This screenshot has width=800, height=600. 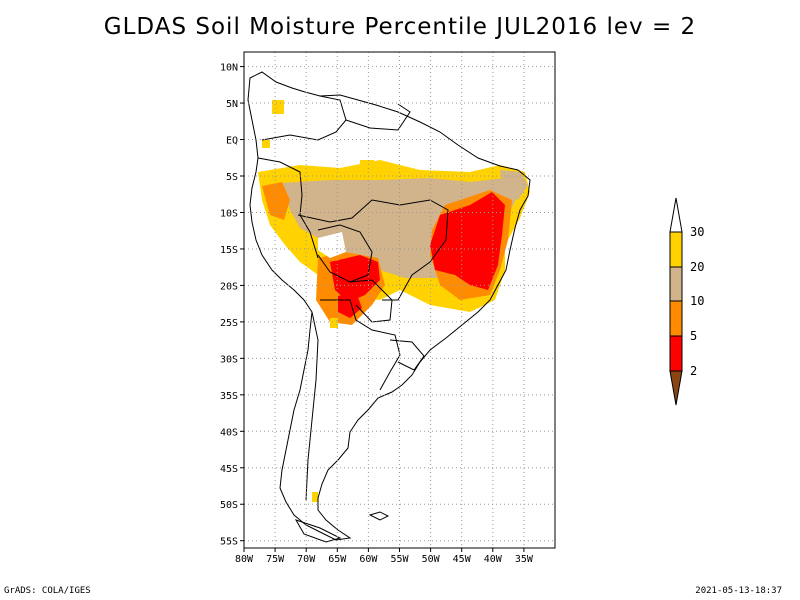 What do you see at coordinates (334, 323) in the screenshot?
I see `yellow-speck-andes` at bounding box center [334, 323].